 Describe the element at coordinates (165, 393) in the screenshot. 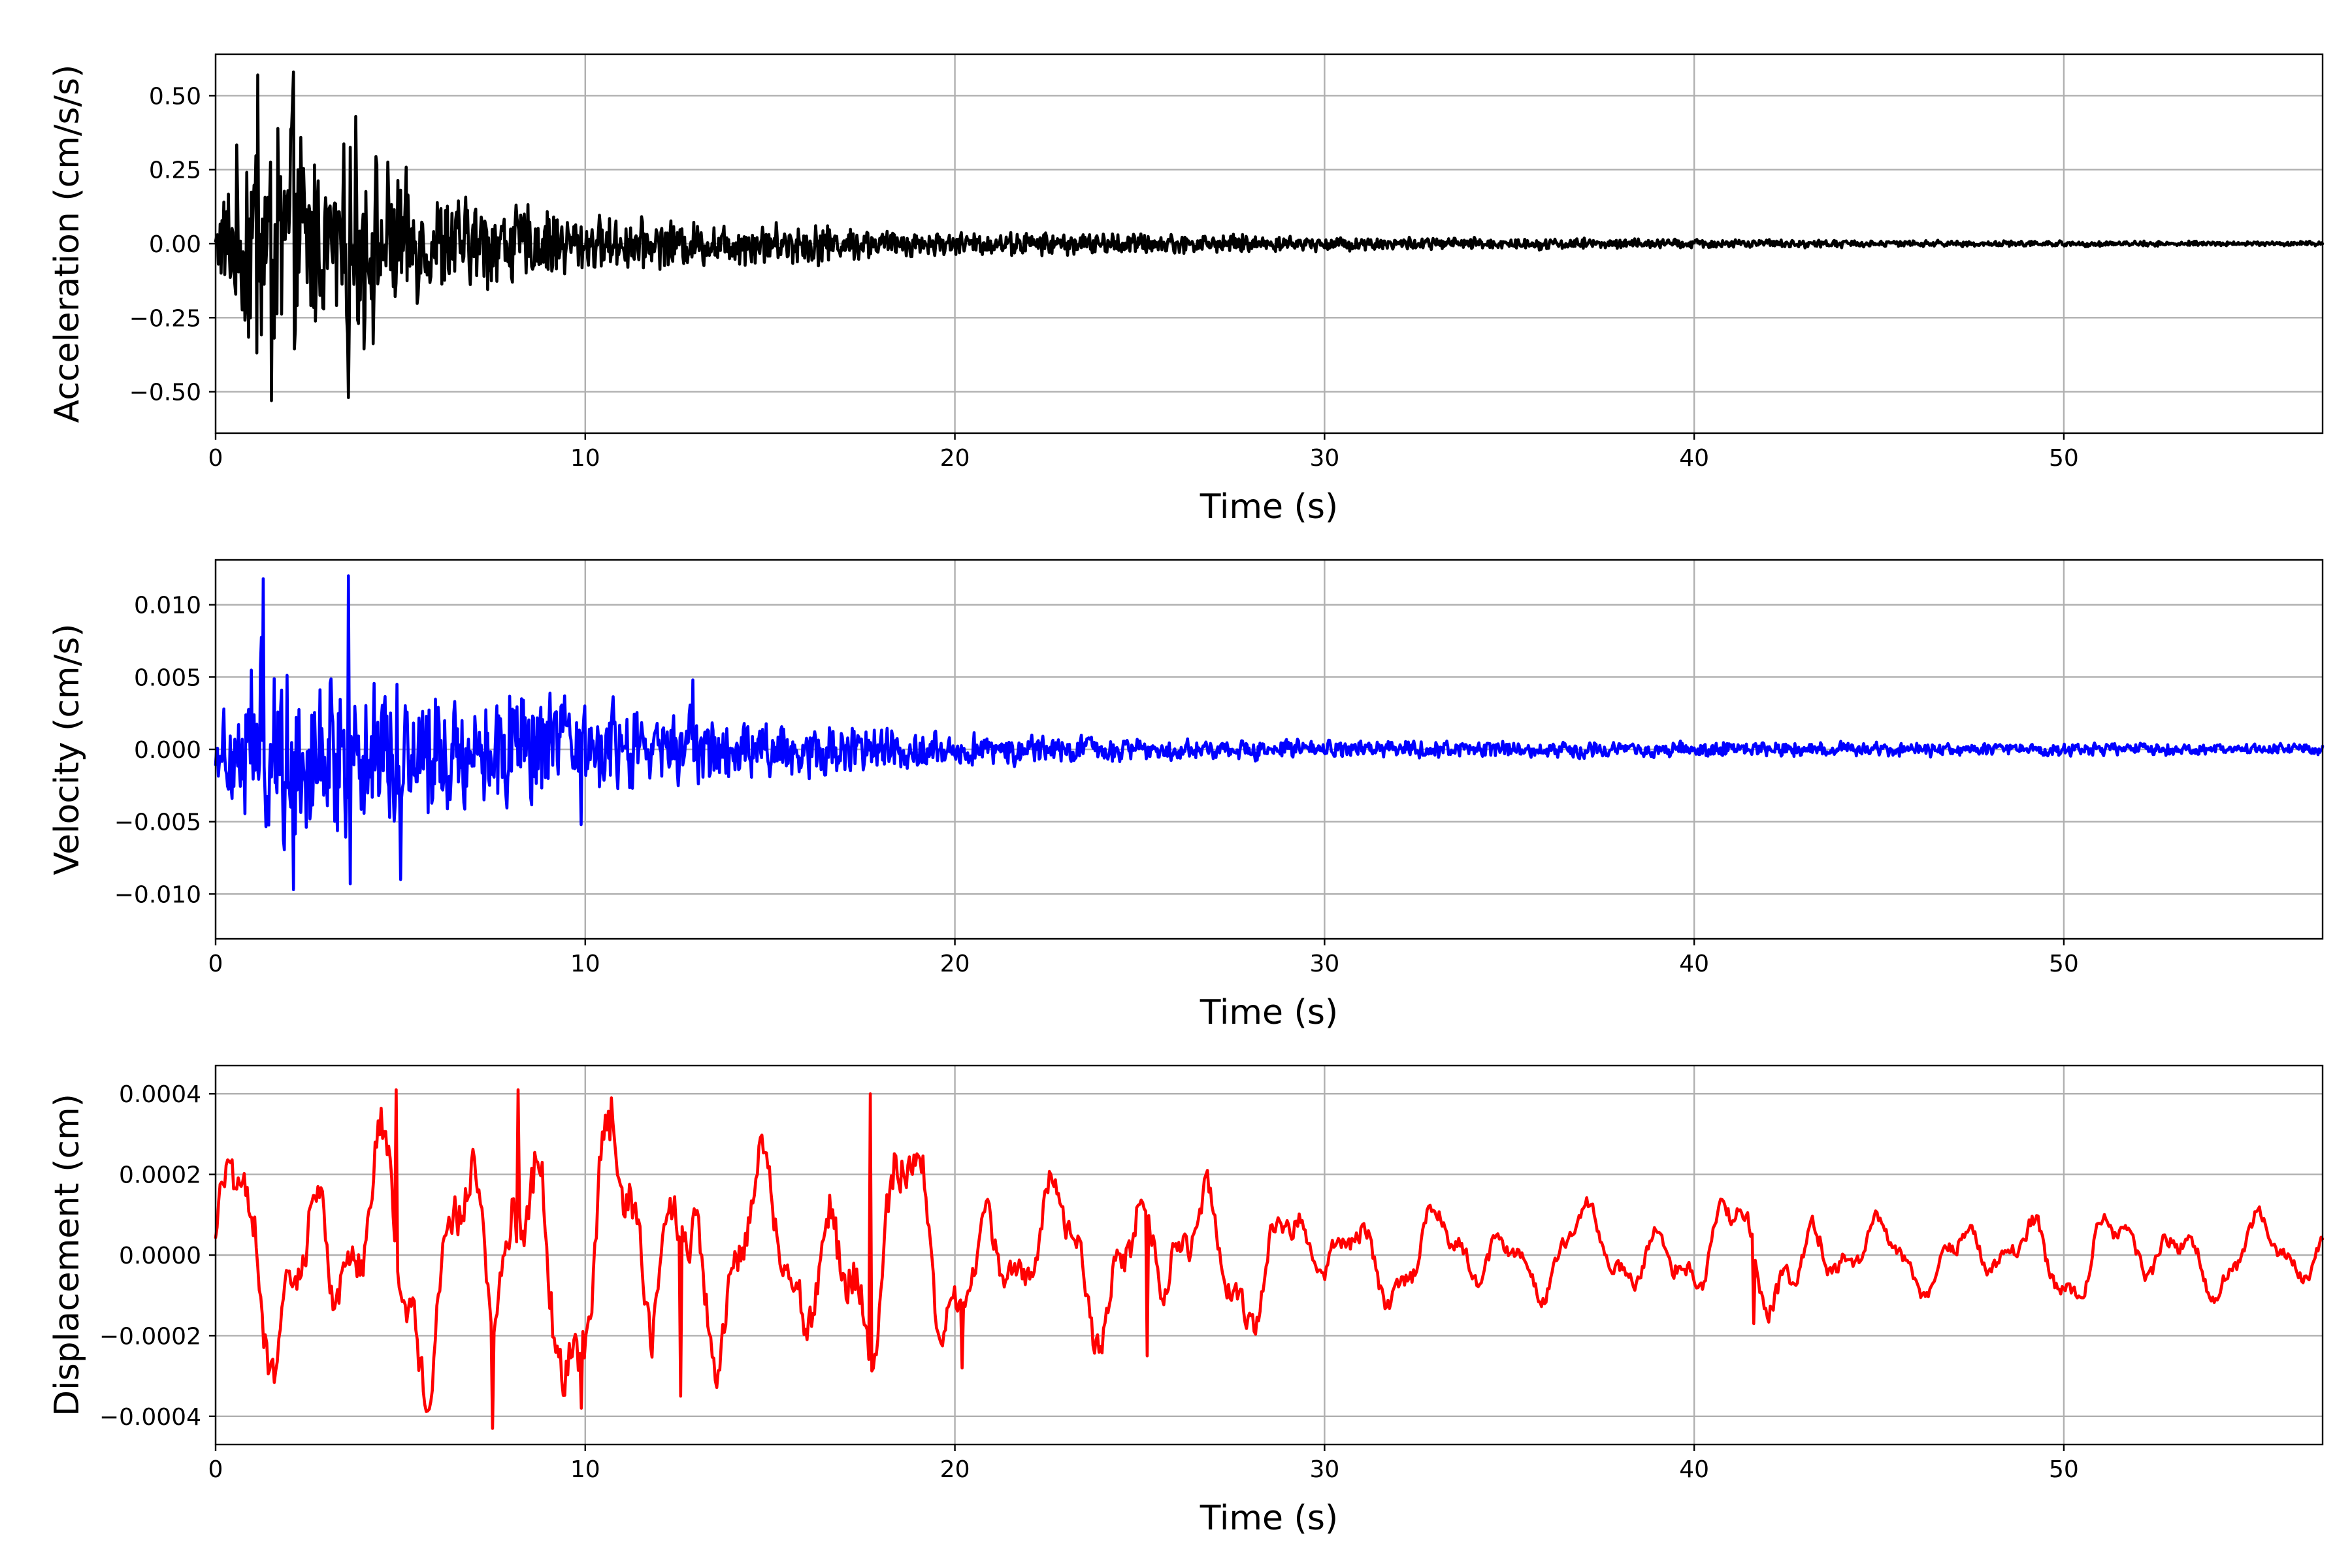

I see `acceleration-y-tick-label-0: −0.50` at that location.